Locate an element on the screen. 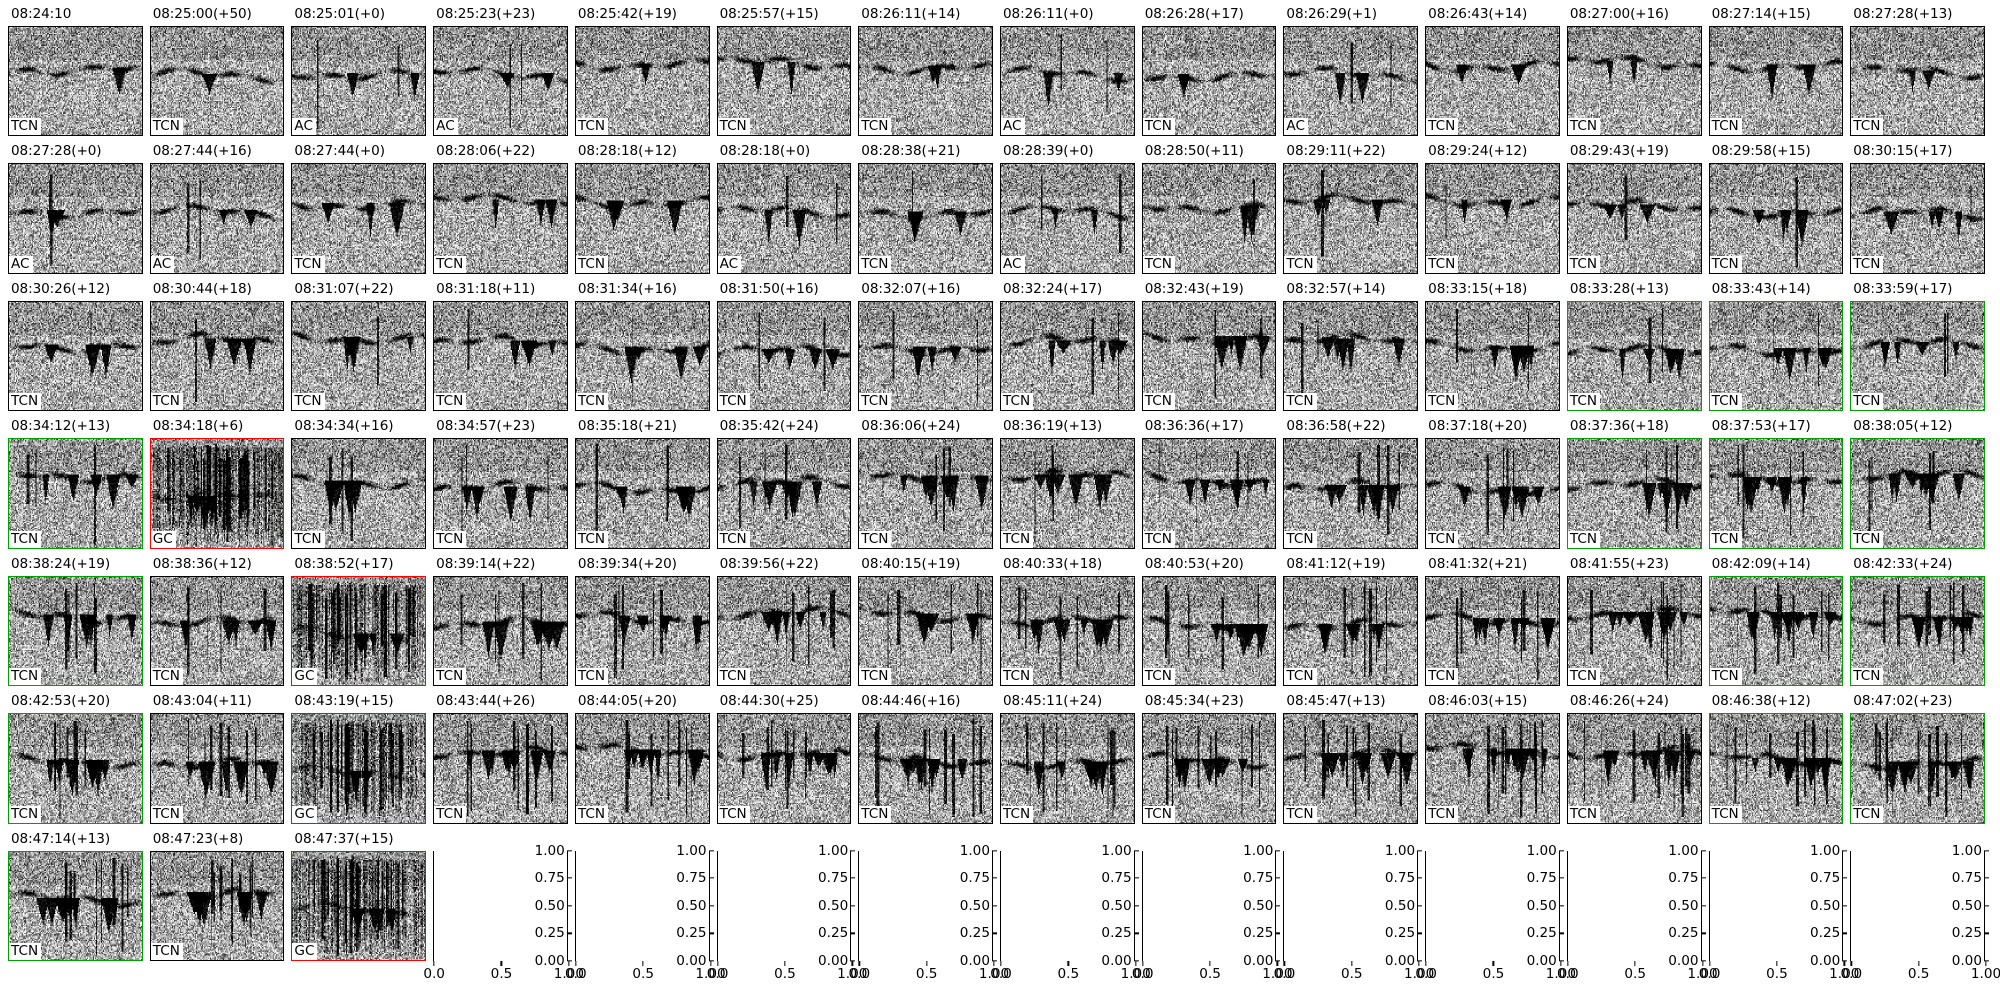  spectrogram-cell: 08:34:57(+23) TCN is located at coordinates (500, 486).